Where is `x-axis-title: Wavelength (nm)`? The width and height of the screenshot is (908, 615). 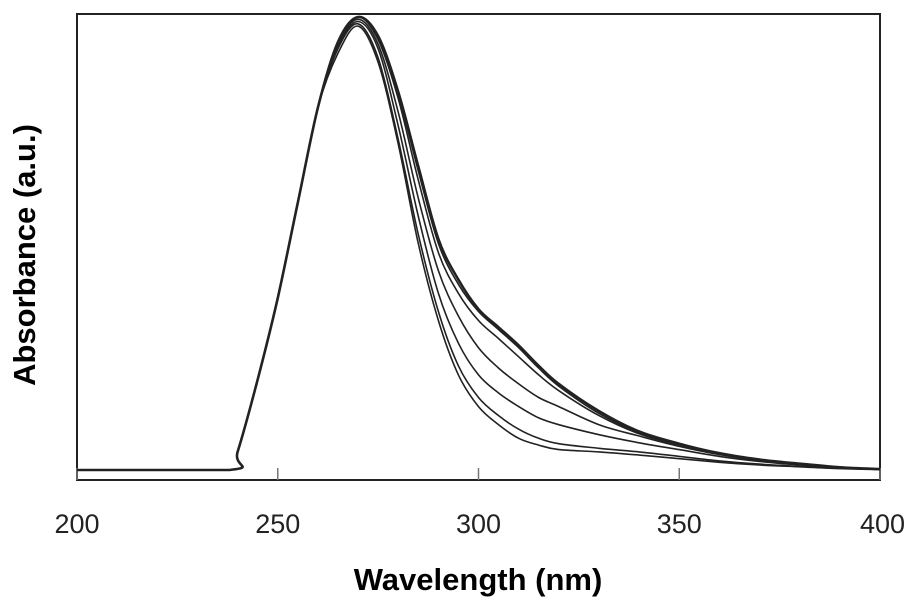 x-axis-title: Wavelength (nm) is located at coordinates (478, 579).